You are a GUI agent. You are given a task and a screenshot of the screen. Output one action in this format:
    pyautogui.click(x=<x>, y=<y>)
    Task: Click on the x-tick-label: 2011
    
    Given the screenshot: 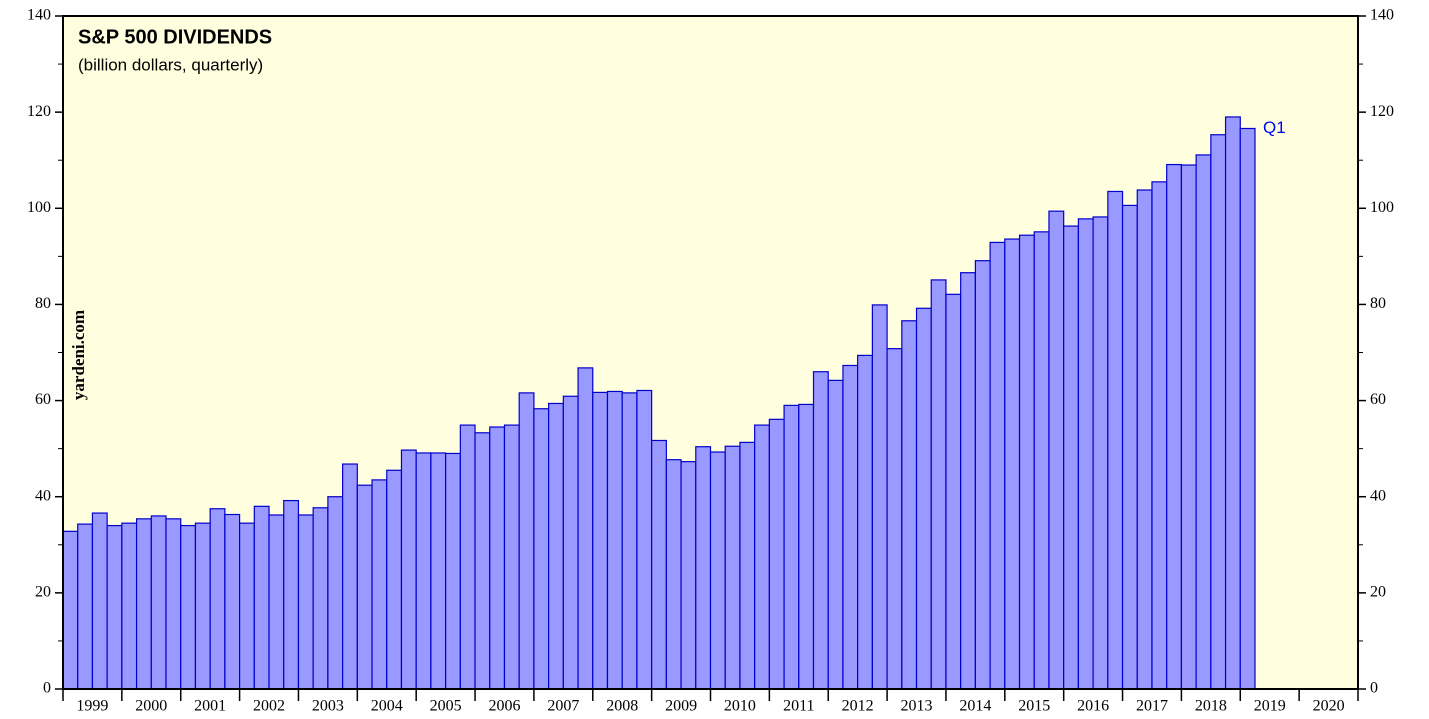 What is the action you would take?
    pyautogui.click(x=798, y=706)
    